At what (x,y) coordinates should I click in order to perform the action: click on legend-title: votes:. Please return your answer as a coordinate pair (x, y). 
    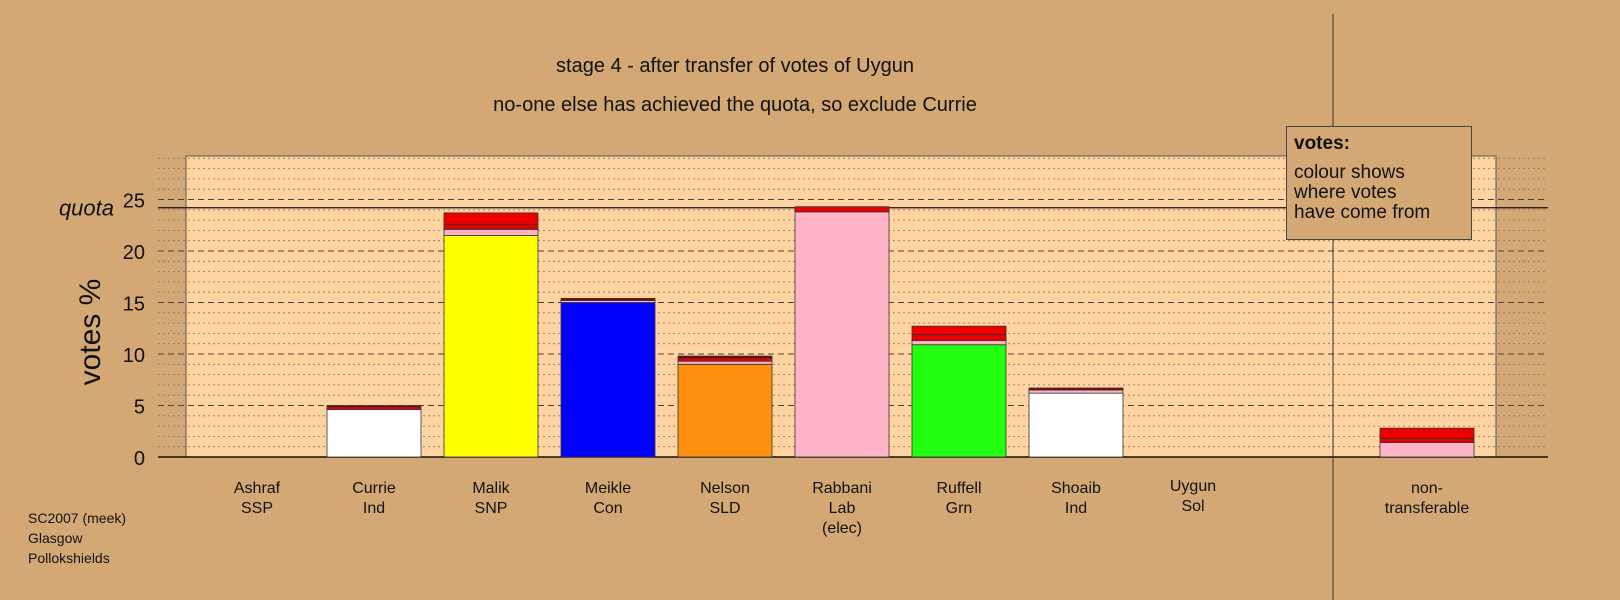
    Looking at the image, I should click on (1322, 143).